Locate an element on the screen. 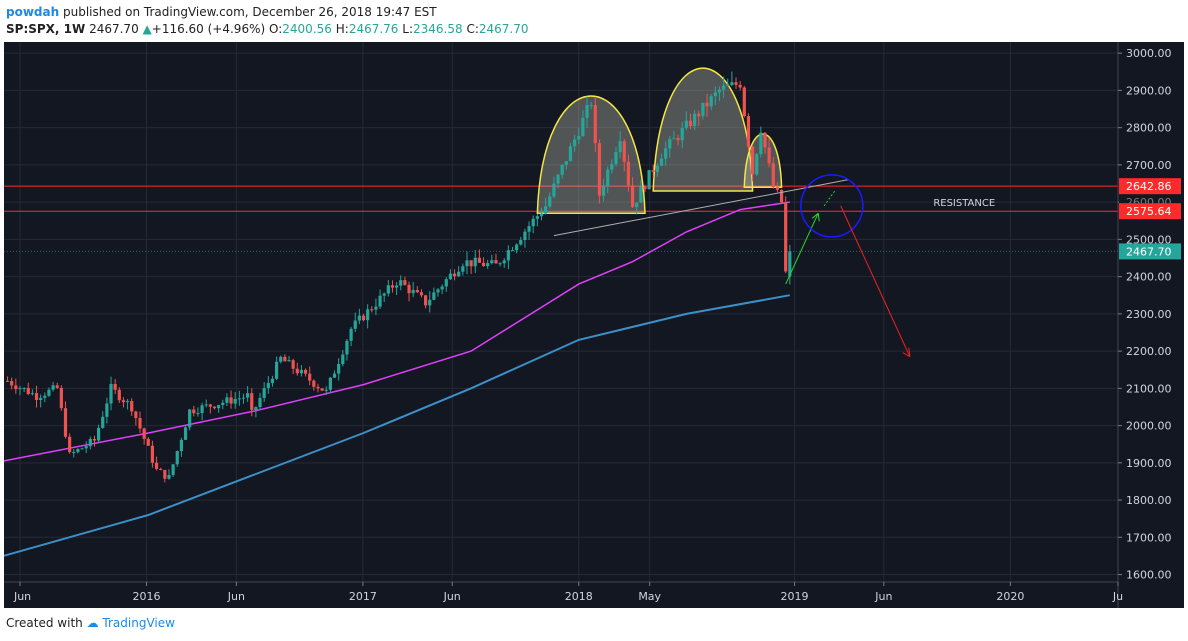  green-arrow-head is located at coordinates (815, 217).